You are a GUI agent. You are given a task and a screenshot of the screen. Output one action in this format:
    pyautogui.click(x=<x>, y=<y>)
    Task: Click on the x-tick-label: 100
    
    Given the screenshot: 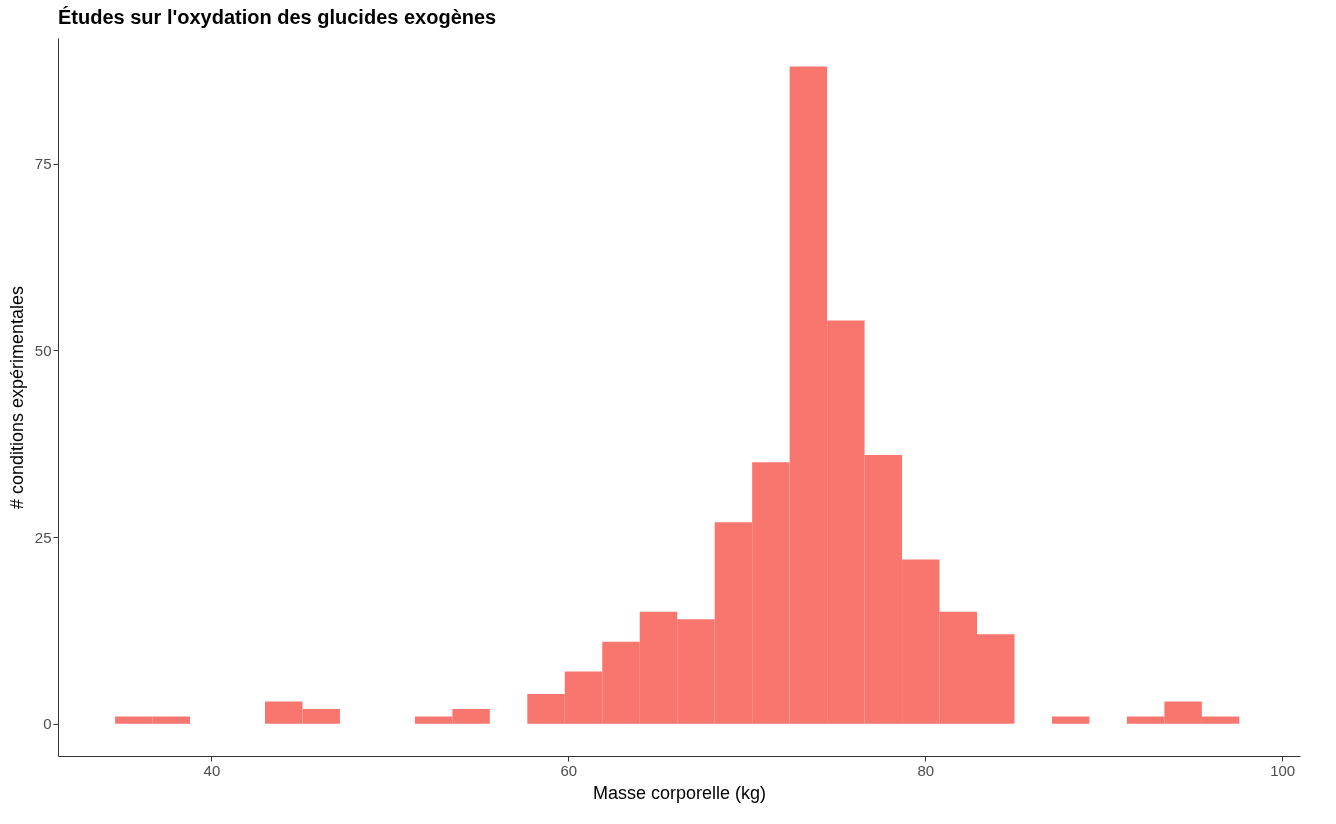 What is the action you would take?
    pyautogui.click(x=1283, y=770)
    